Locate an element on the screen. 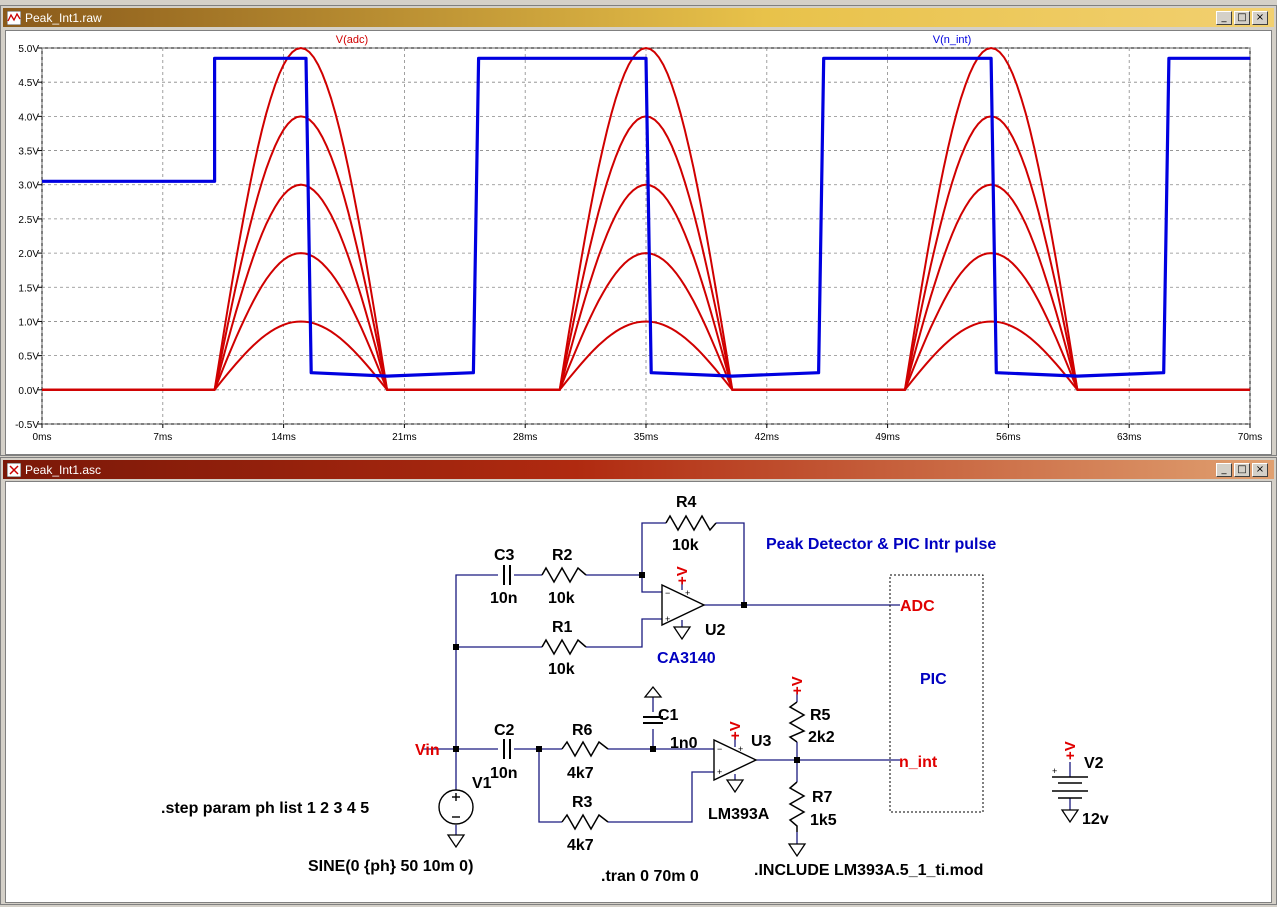 The image size is (1277, 907). y-tick-label: 1.5V is located at coordinates (28, 288).